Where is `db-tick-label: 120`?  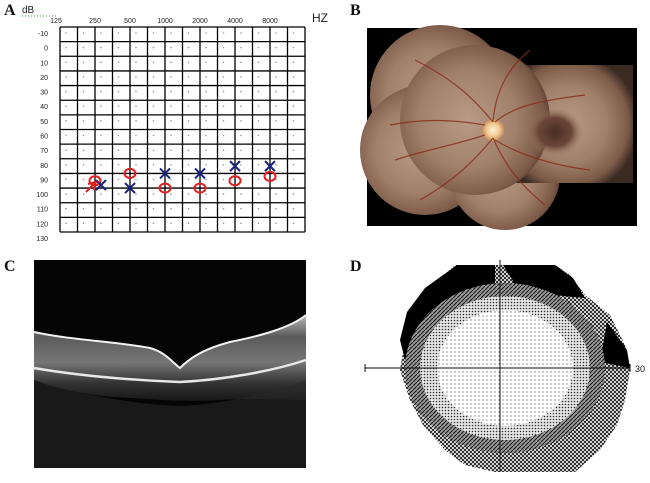 db-tick-label: 120 is located at coordinates (42, 224).